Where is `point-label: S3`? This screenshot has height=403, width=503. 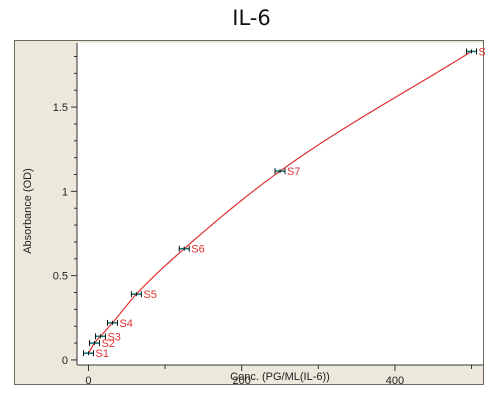 point-label: S3 is located at coordinates (113, 337).